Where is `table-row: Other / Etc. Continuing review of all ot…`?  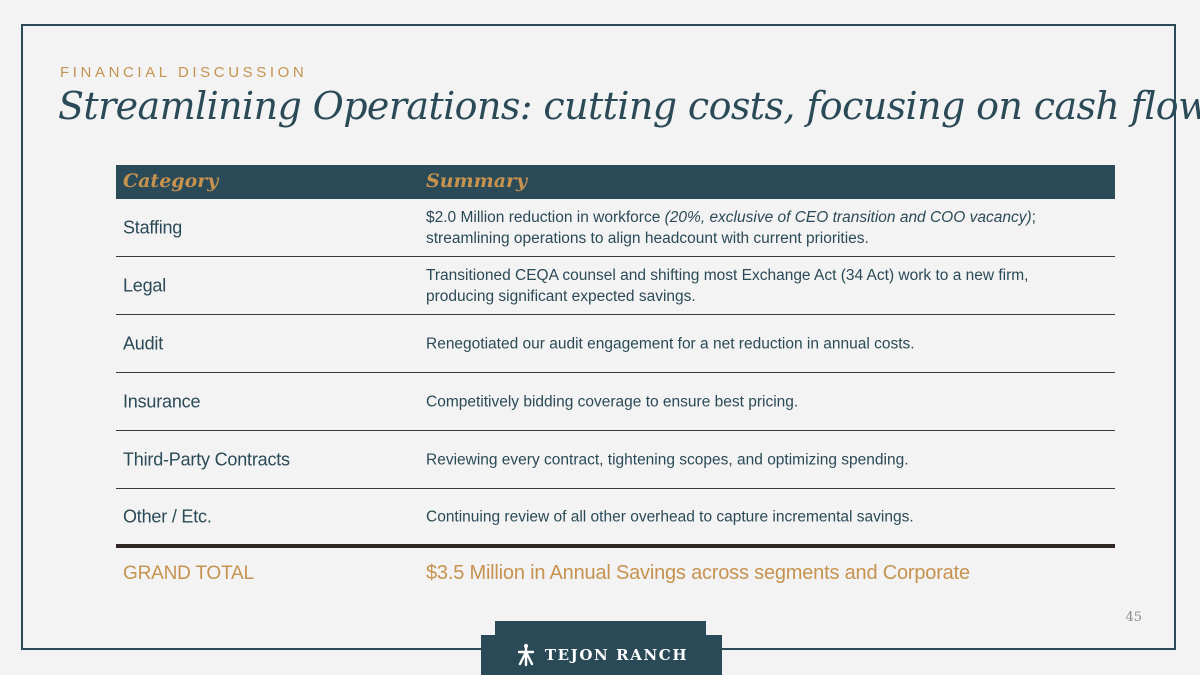 table-row: Other / Etc. Continuing review of all ot… is located at coordinates (615, 518).